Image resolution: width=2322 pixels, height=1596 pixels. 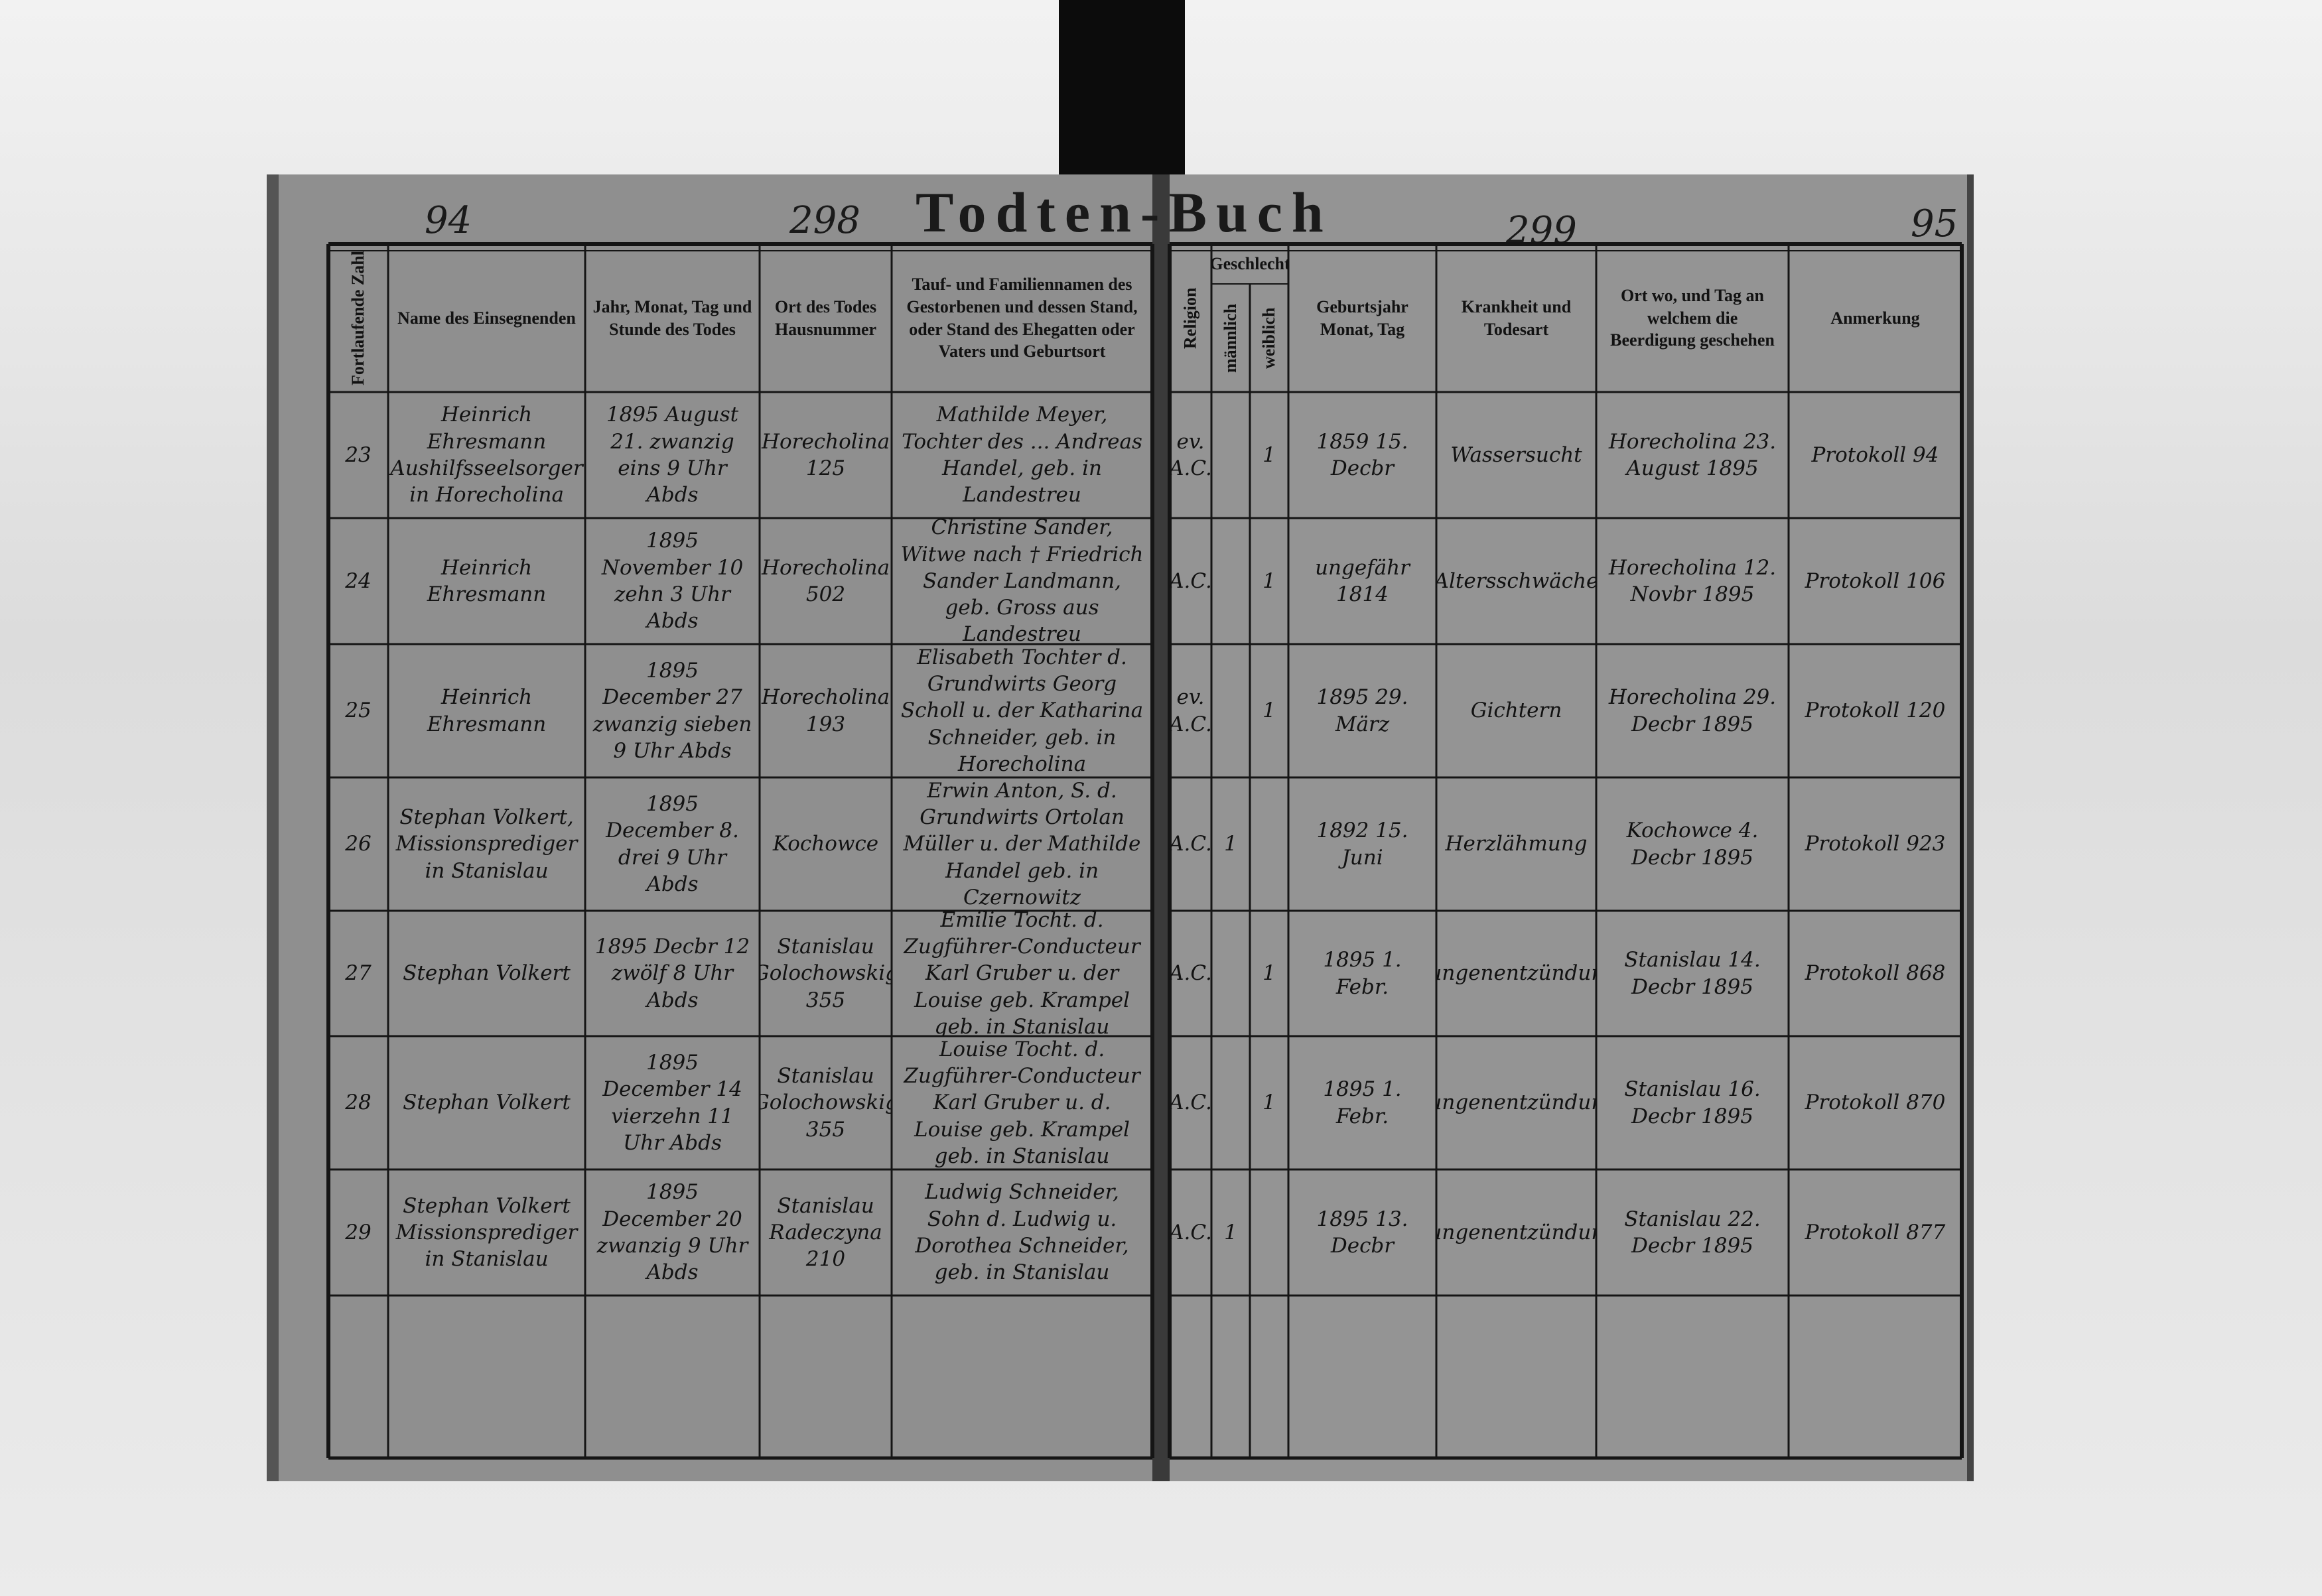 I want to click on cell-text: Religion, so click(x=1190, y=318).